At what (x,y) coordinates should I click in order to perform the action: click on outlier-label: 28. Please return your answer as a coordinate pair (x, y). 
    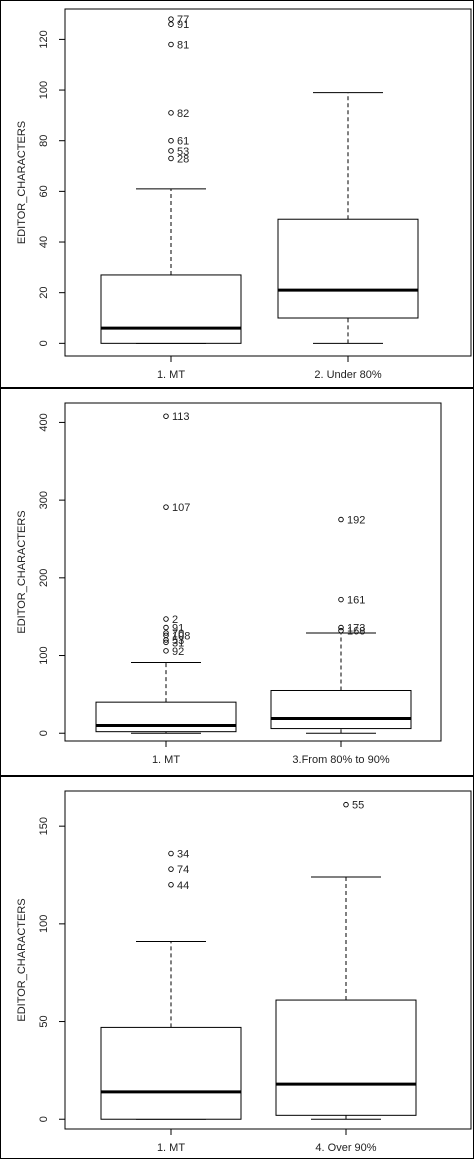
    Looking at the image, I should click on (183, 159).